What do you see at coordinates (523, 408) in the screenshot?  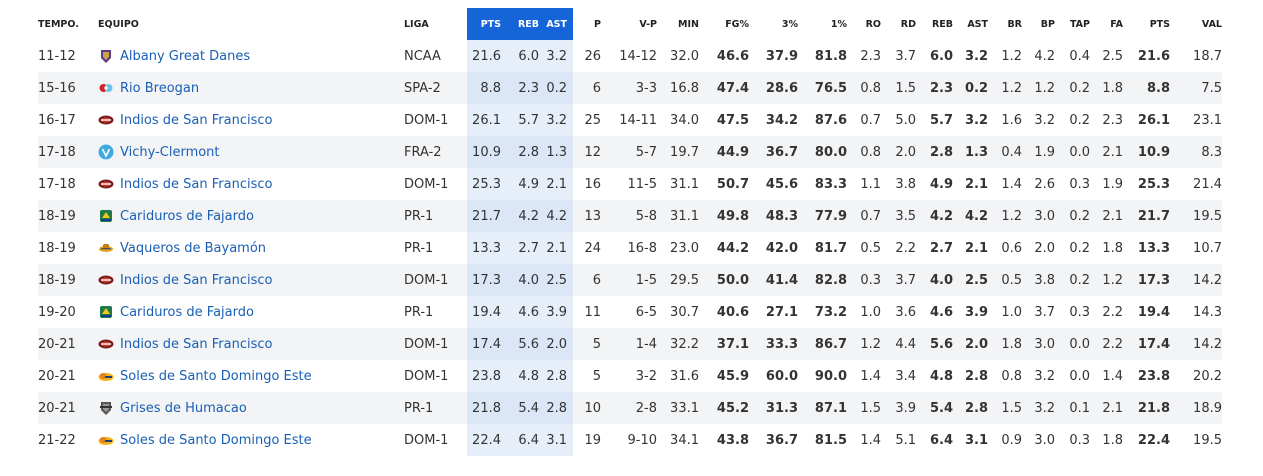 I see `reb-avg-cell: 5.4` at bounding box center [523, 408].